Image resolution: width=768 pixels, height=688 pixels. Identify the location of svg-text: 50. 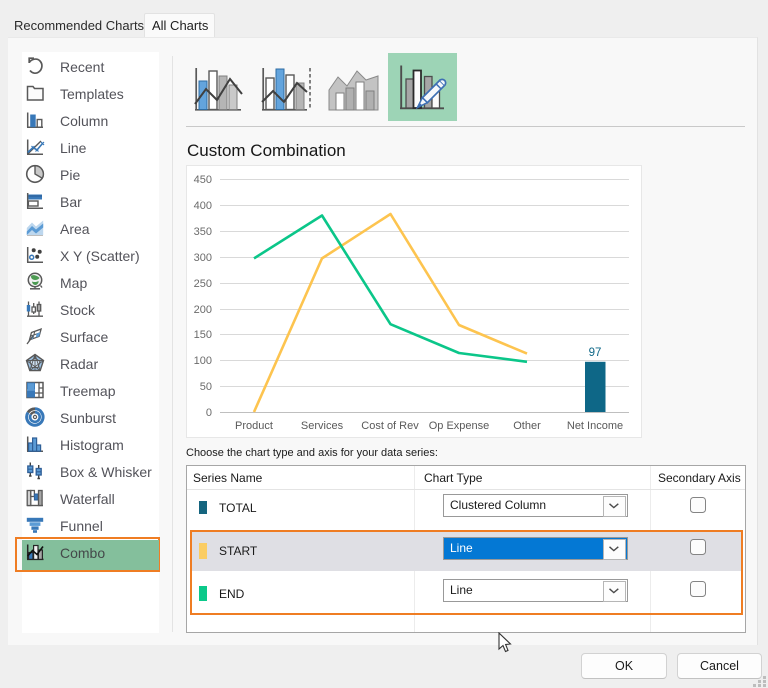
(206, 387).